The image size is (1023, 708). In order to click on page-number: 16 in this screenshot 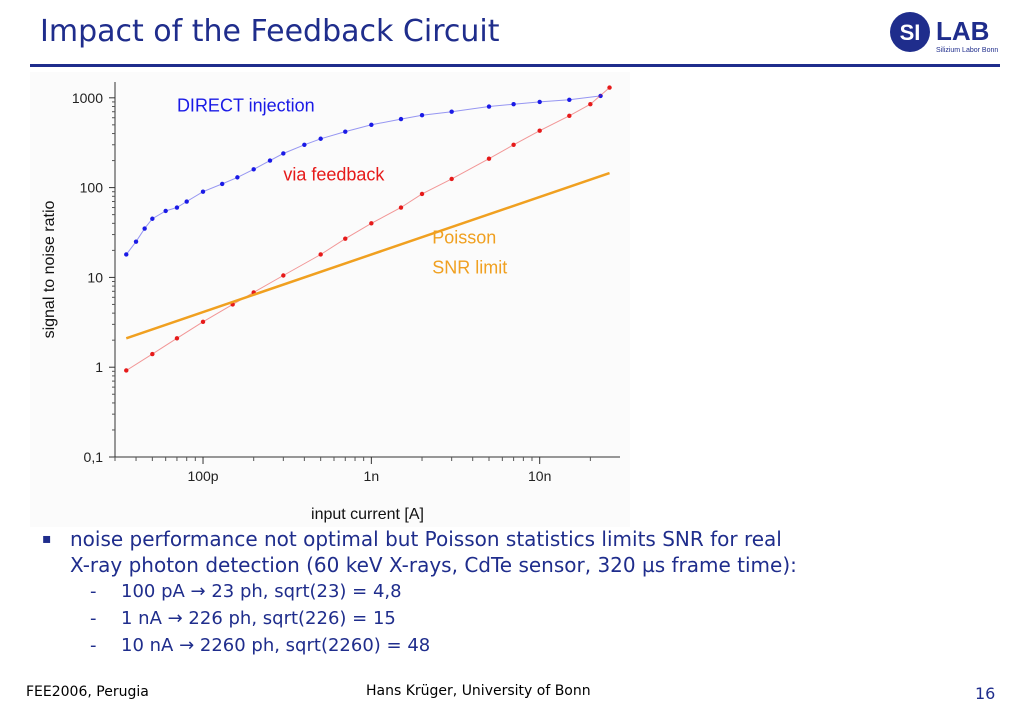, I will do `click(985, 693)`.